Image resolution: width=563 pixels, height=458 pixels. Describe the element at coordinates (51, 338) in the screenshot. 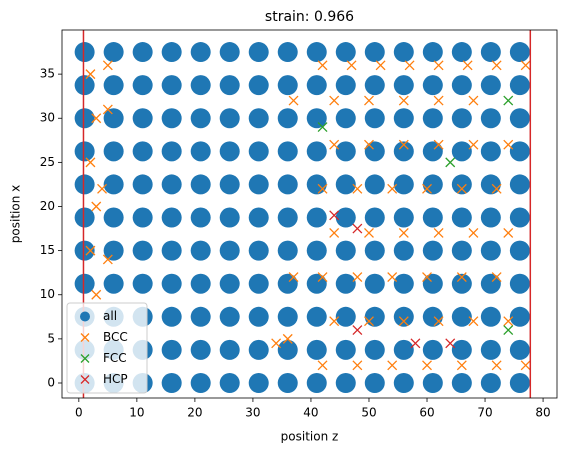

I see `y-tick-label: 5` at that location.